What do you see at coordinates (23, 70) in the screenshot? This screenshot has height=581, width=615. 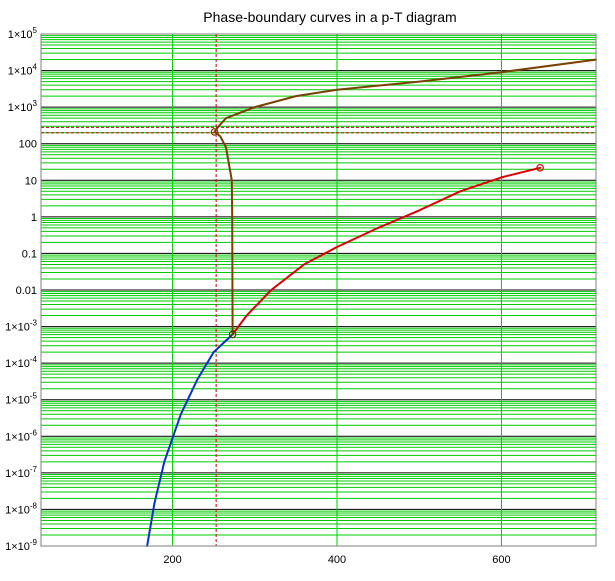 I see `y-tick-label: 1×10⁴` at bounding box center [23, 70].